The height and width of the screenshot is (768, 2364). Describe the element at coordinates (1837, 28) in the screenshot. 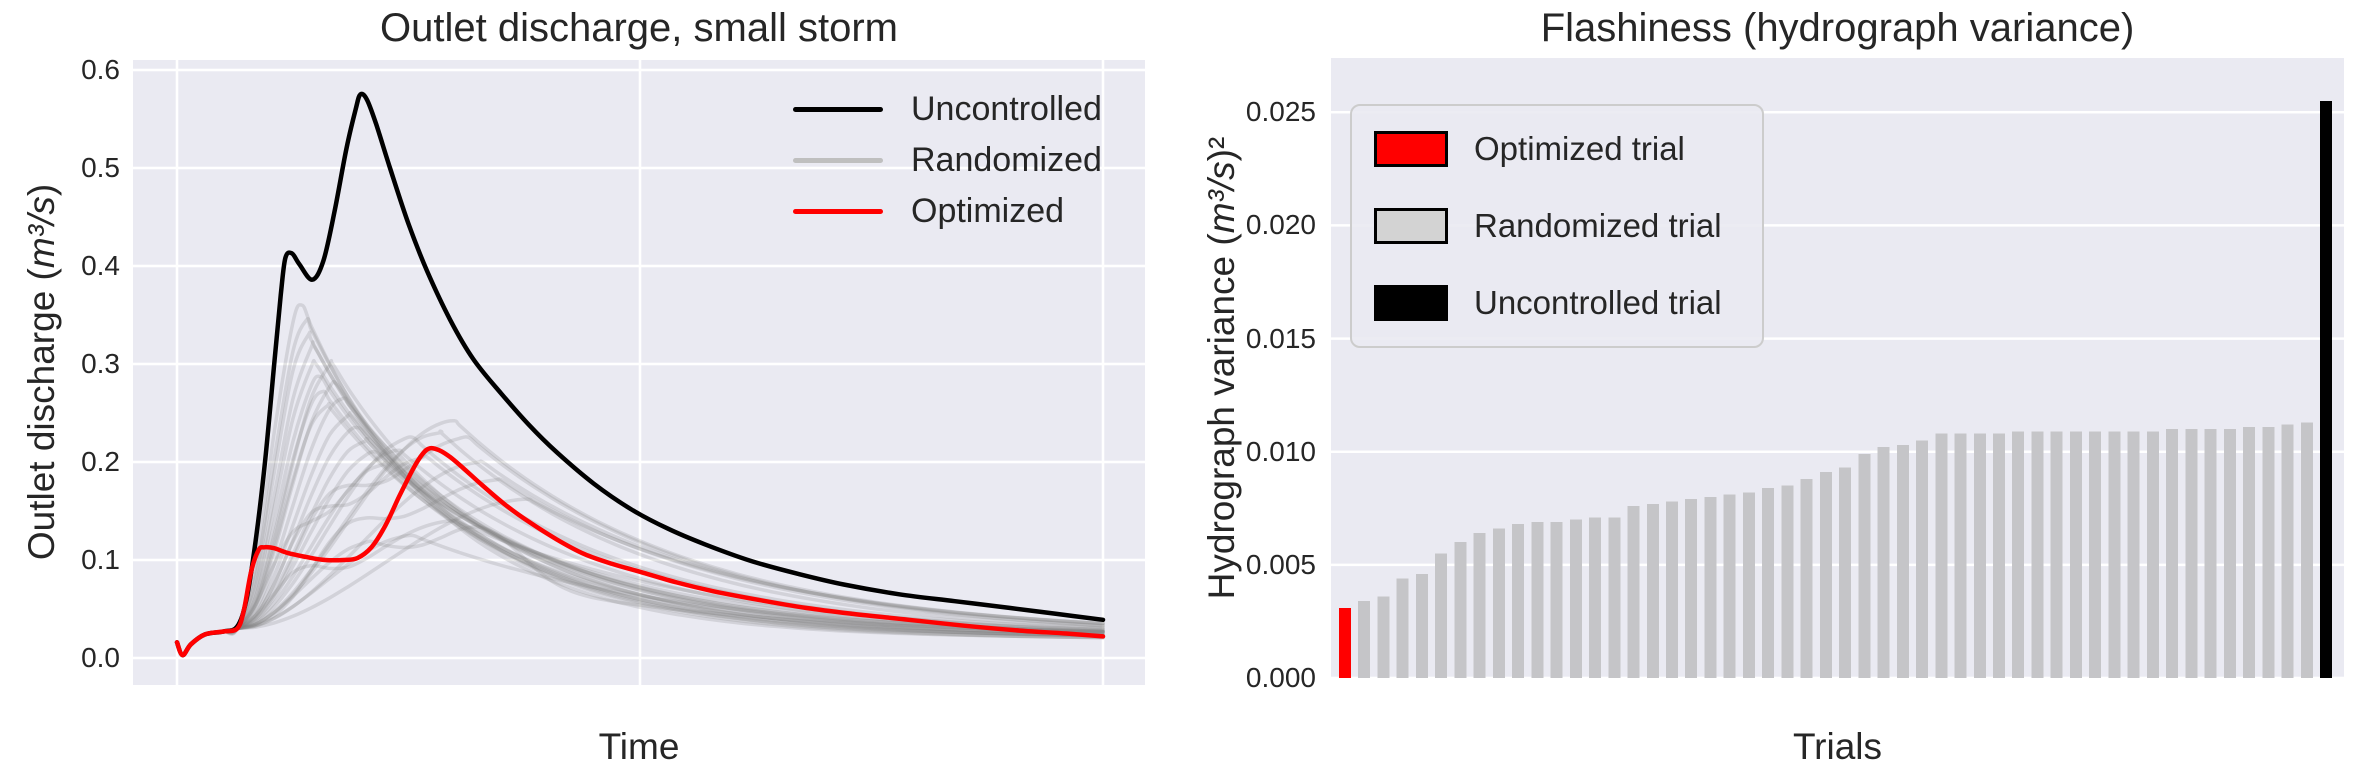

I see `right-plot-title: Flashiness (hydrograph variance)` at that location.